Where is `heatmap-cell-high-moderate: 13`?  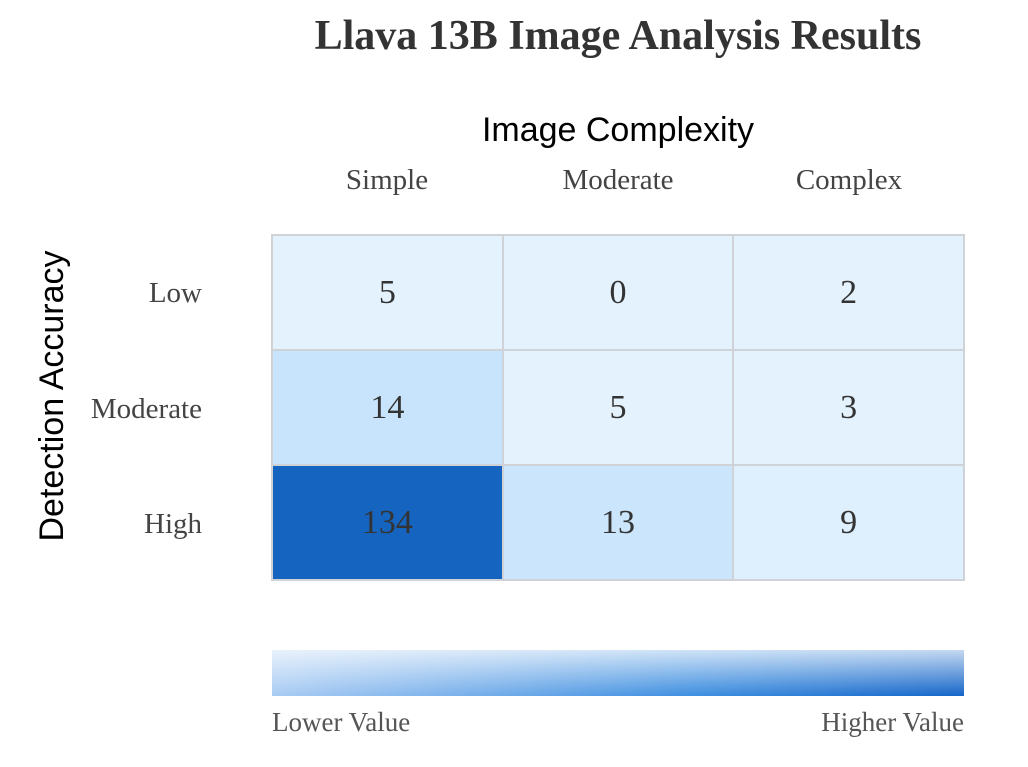 heatmap-cell-high-moderate: 13 is located at coordinates (618, 522).